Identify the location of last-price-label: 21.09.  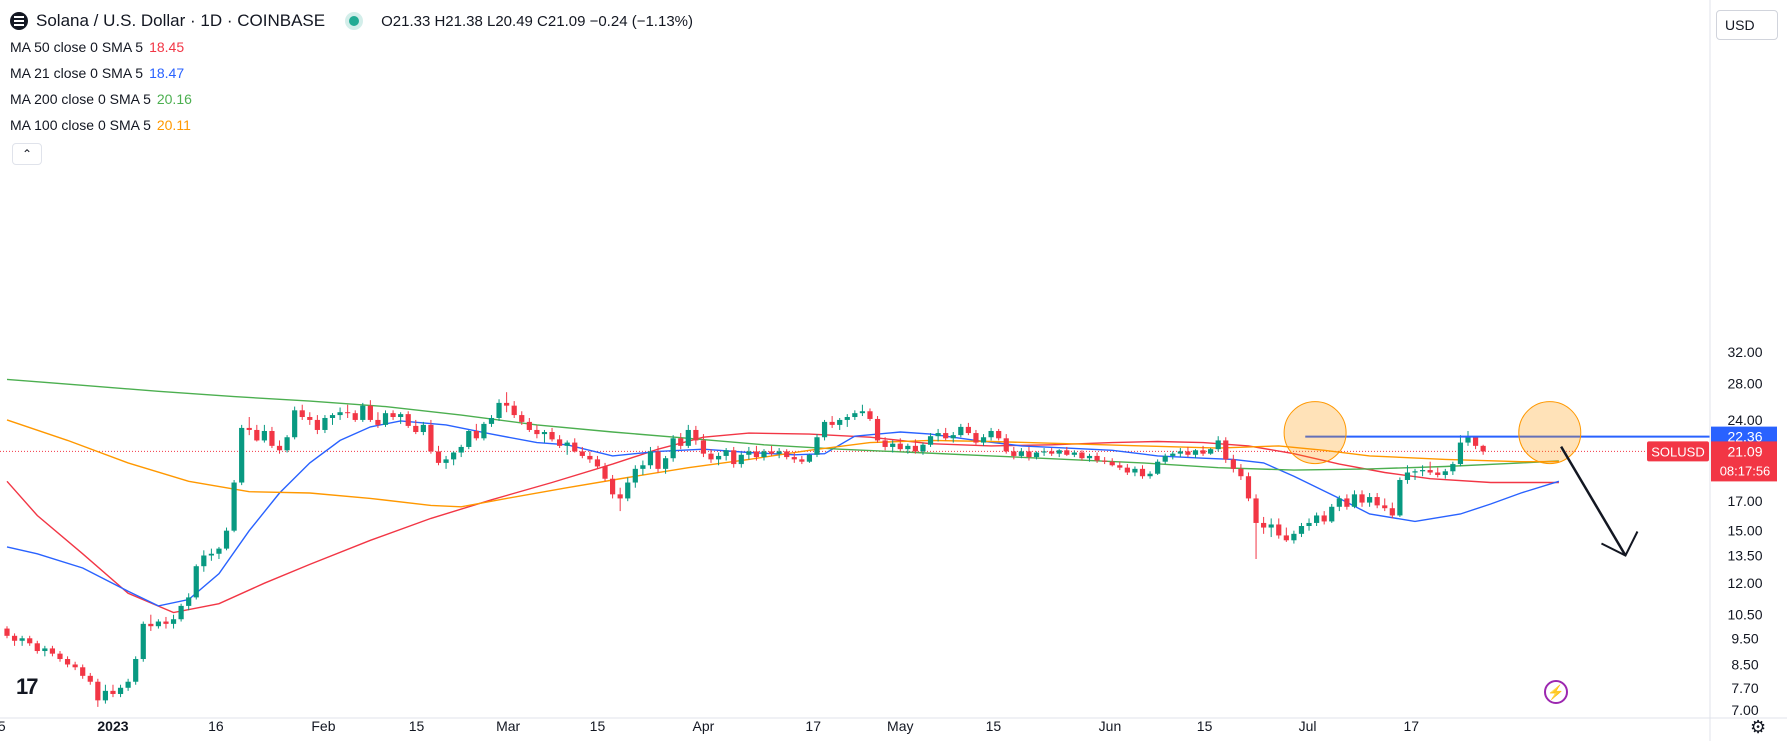
(1744, 451).